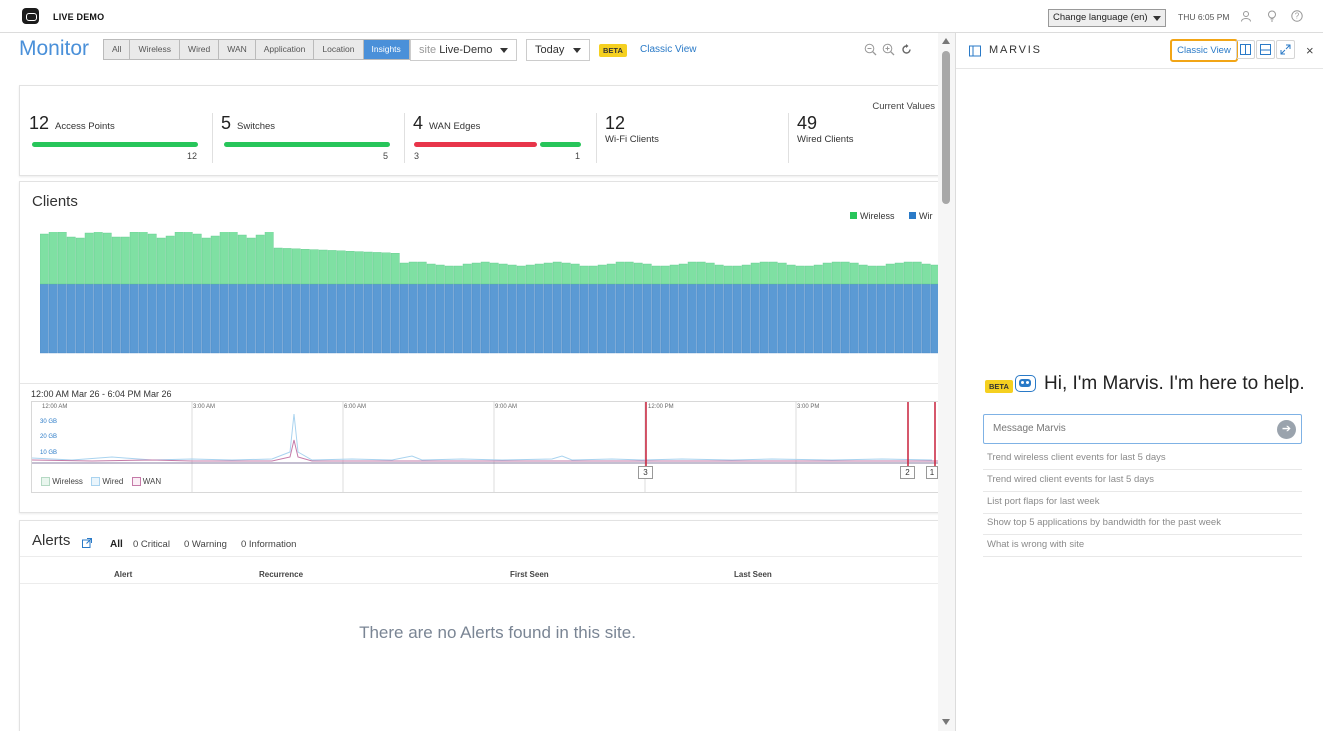  I want to click on column-alert: Alert, so click(123, 574).